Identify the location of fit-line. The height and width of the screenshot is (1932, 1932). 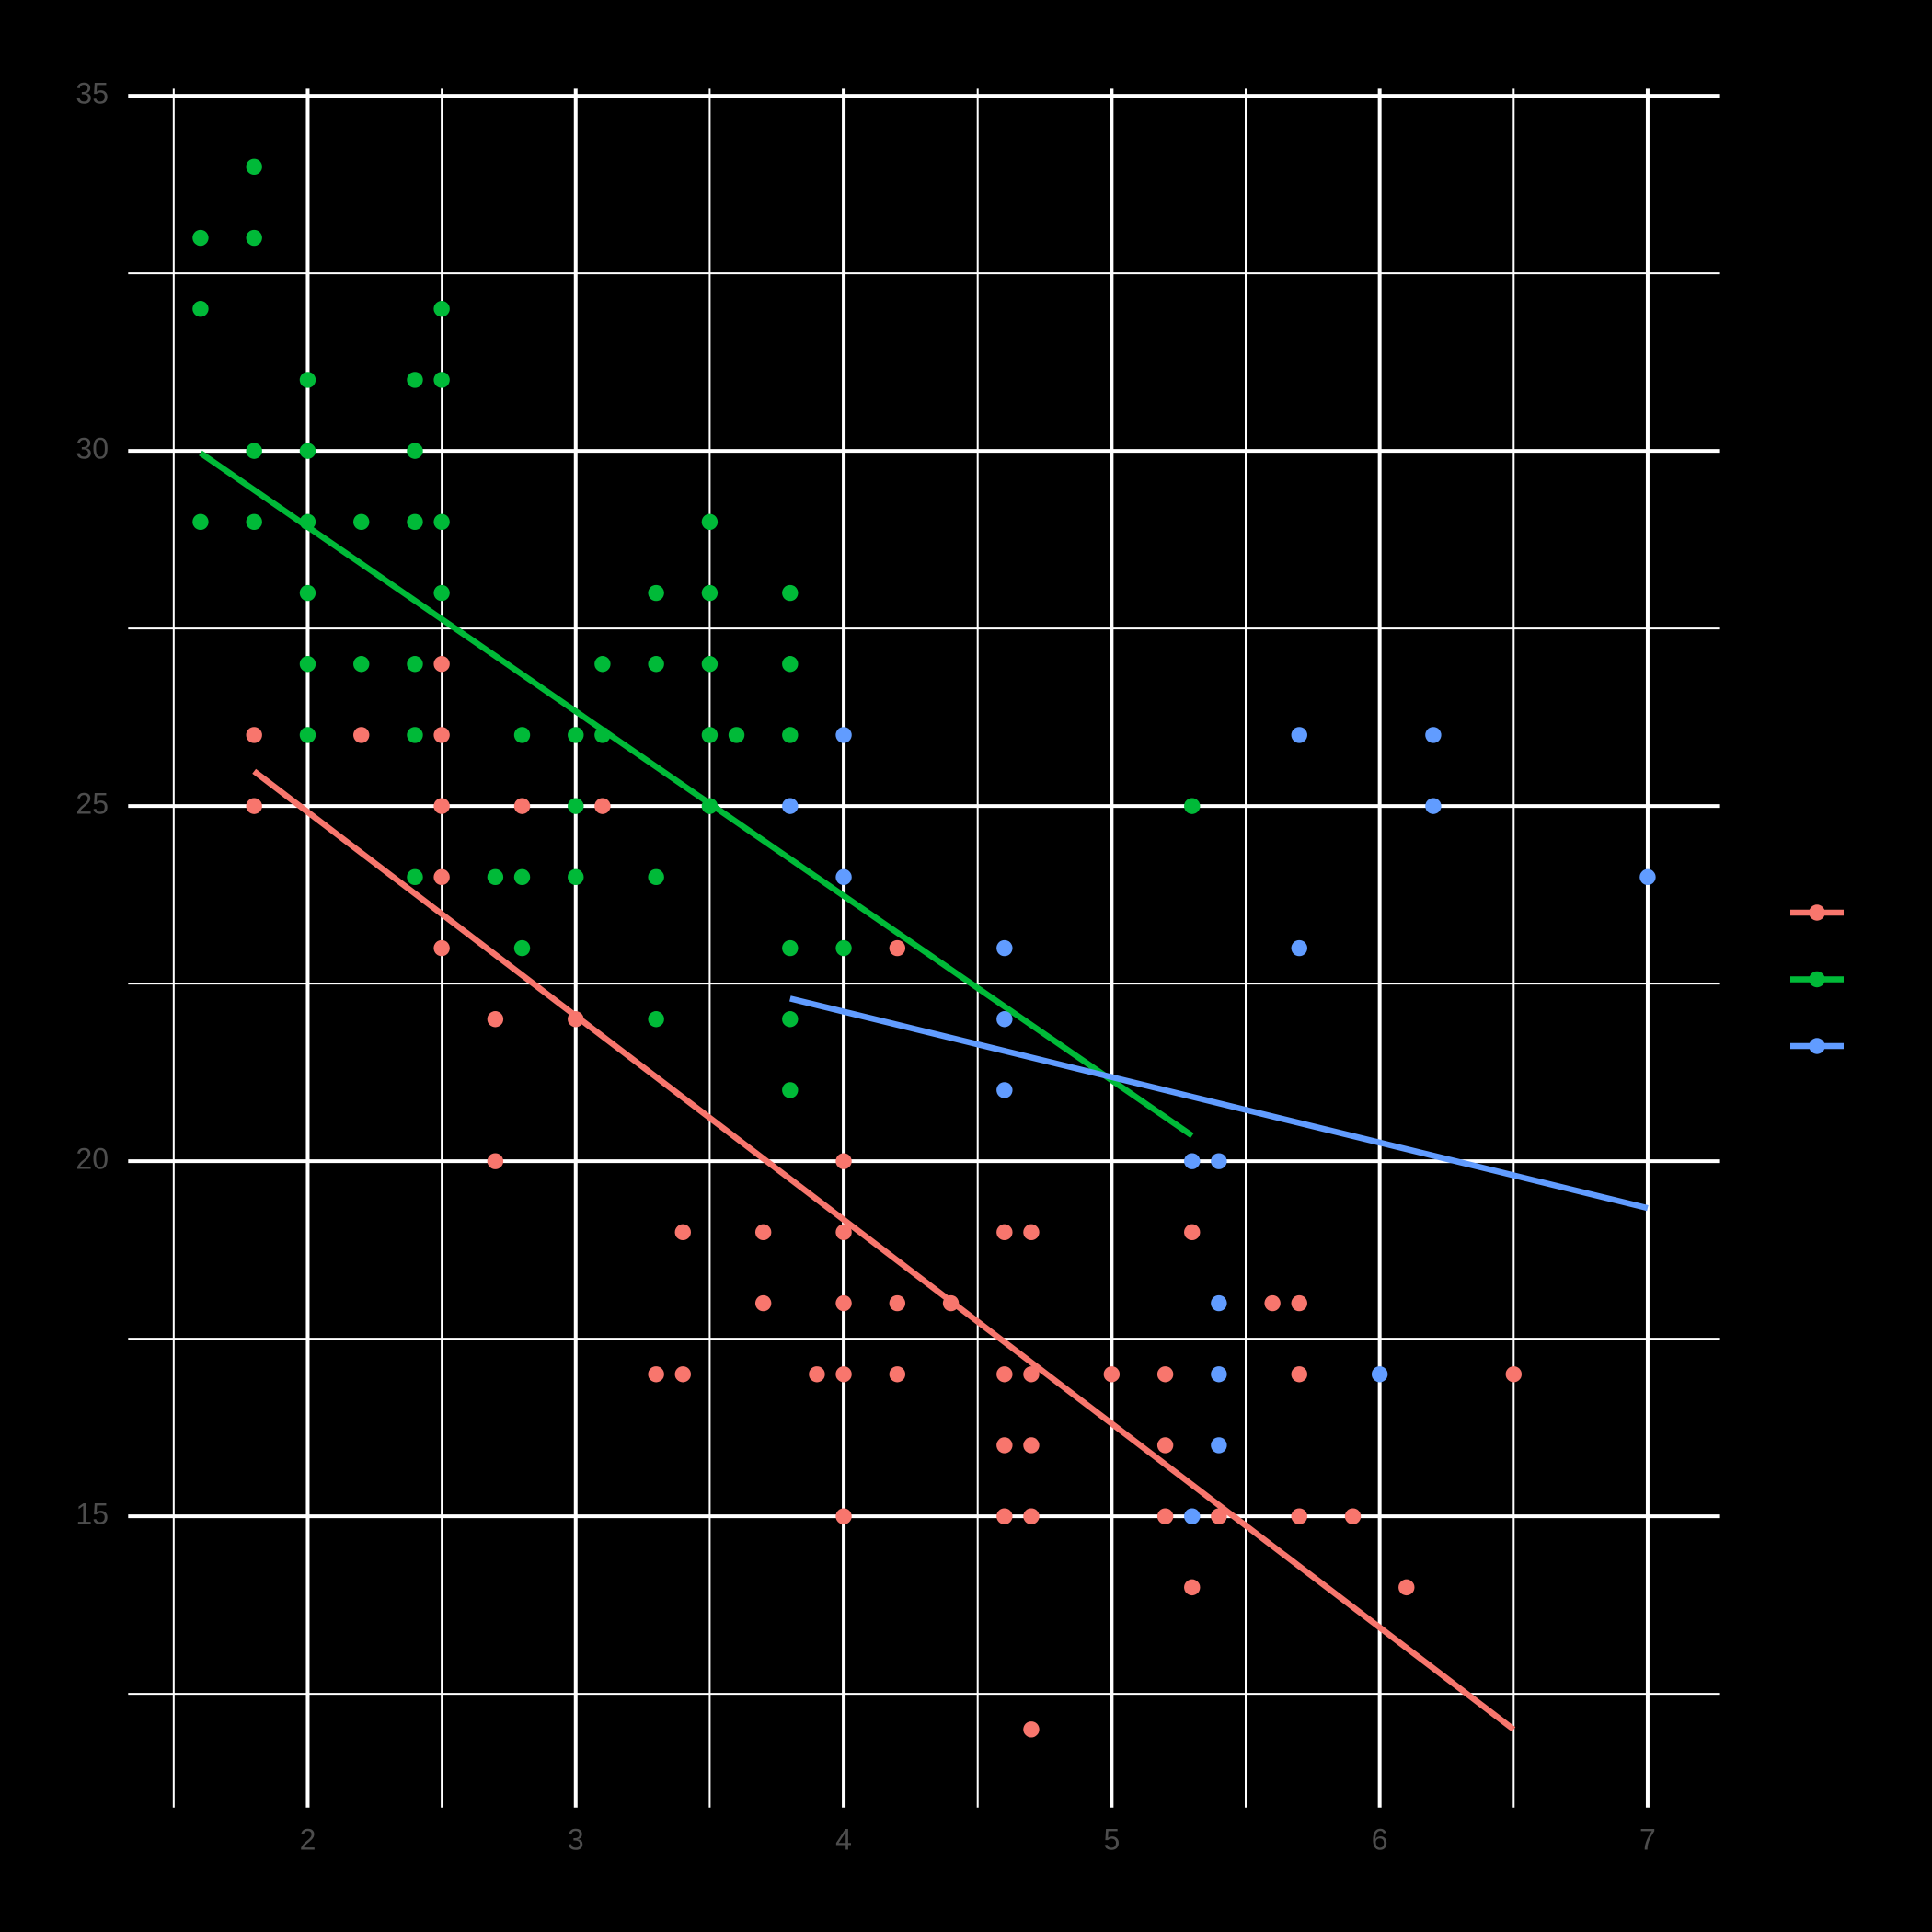
(1219, 1103).